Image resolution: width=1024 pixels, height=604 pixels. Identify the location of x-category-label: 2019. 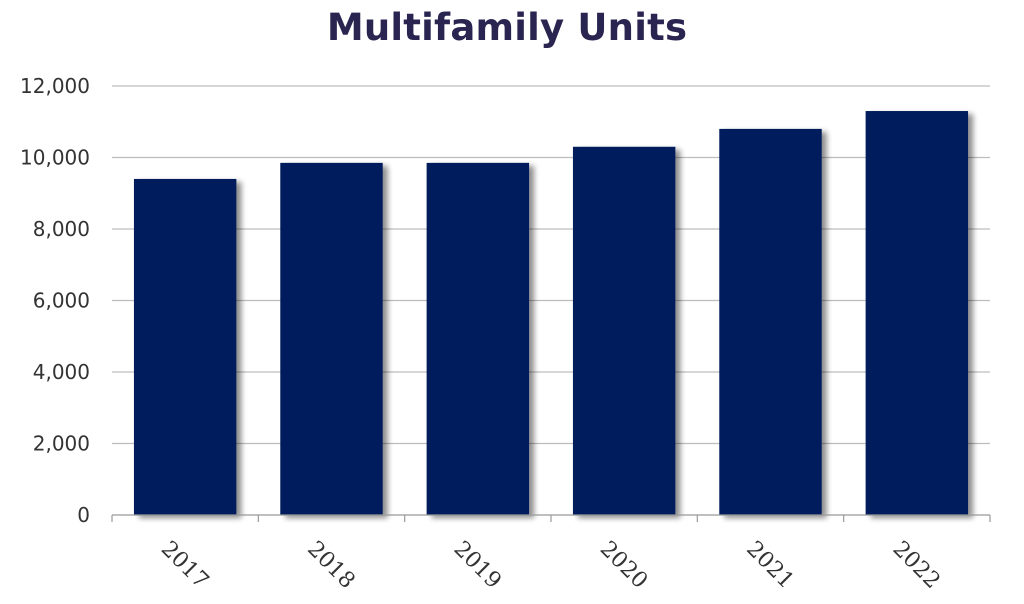
(477, 565).